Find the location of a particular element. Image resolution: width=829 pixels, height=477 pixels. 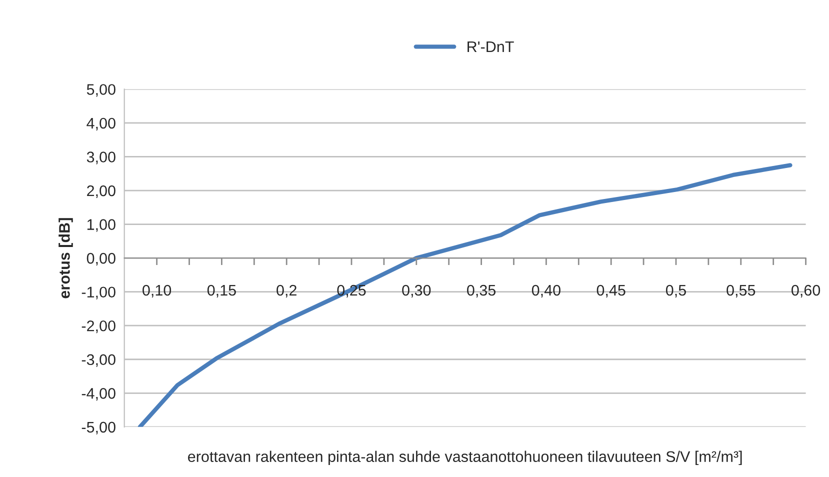

y-tick-label: 0,00 is located at coordinates (101, 259).